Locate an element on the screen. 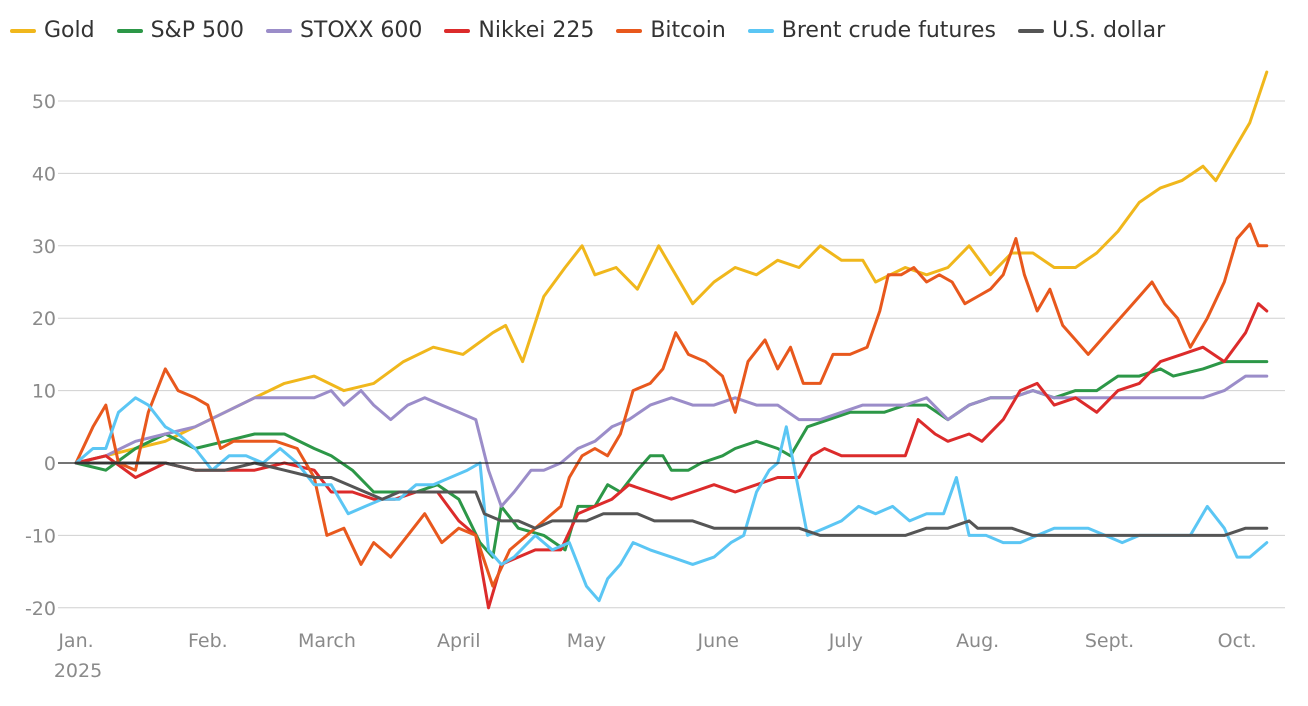  x-tick-label: July is located at coordinates (845, 641).